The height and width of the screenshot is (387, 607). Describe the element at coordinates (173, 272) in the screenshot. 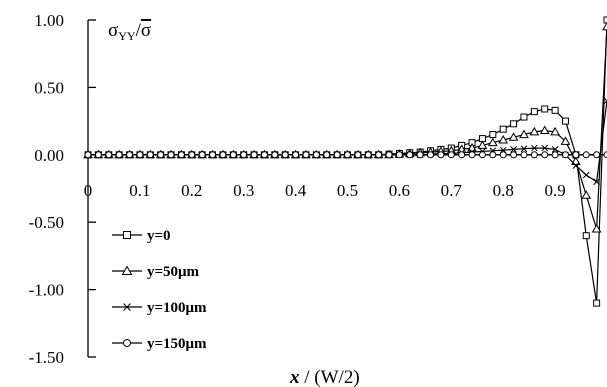

I see `legend-label: y=50μm` at that location.